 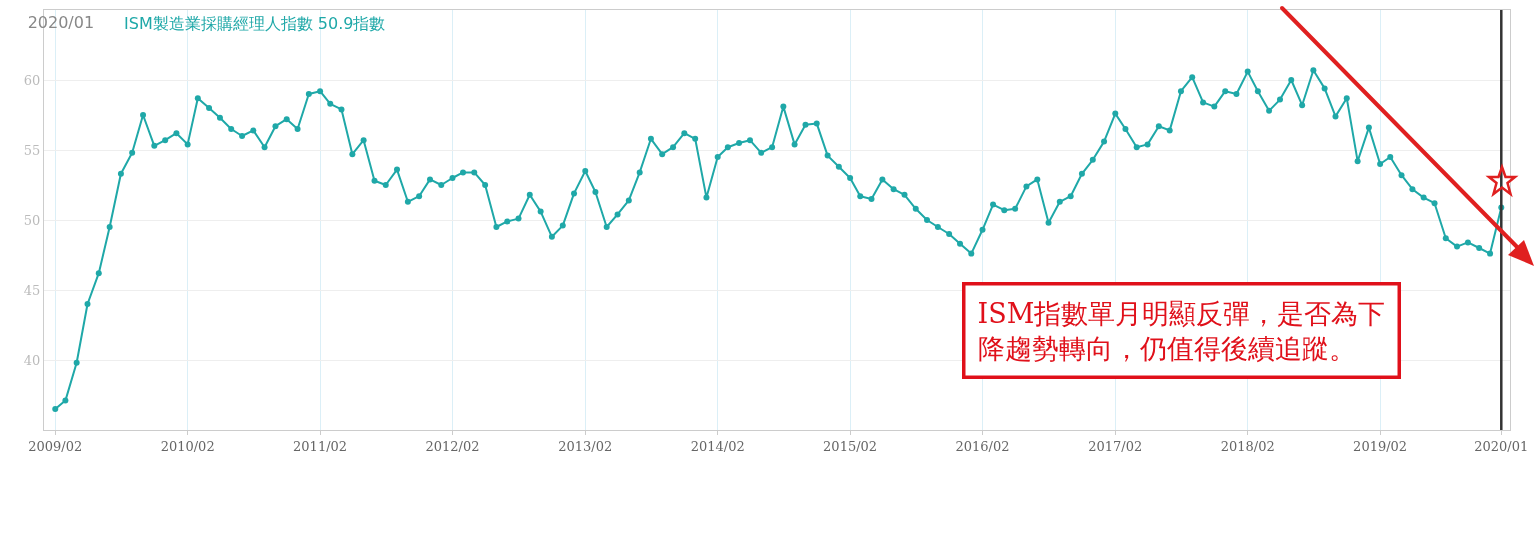 What do you see at coordinates (850, 446) in the screenshot?
I see `x-tick-label: 2015/02` at bounding box center [850, 446].